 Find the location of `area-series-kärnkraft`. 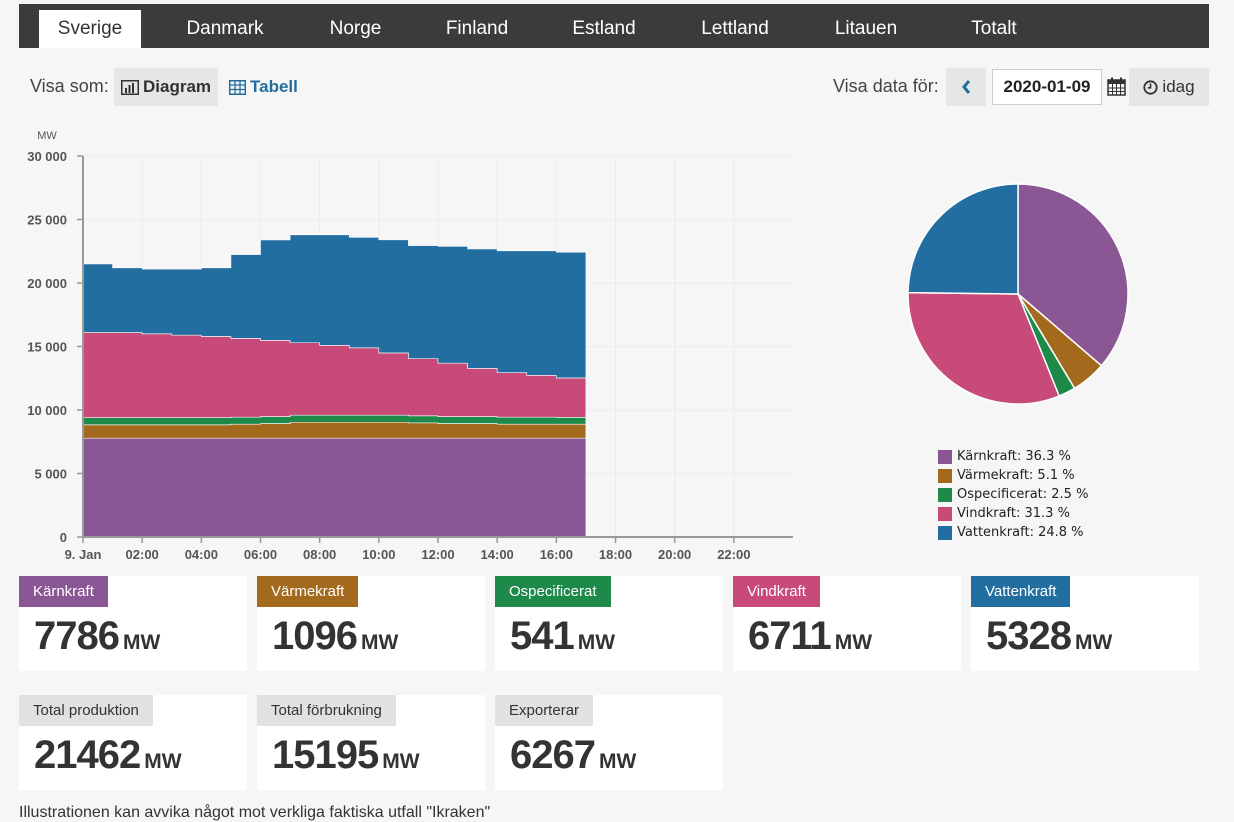

area-series-kärnkraft is located at coordinates (334, 487).